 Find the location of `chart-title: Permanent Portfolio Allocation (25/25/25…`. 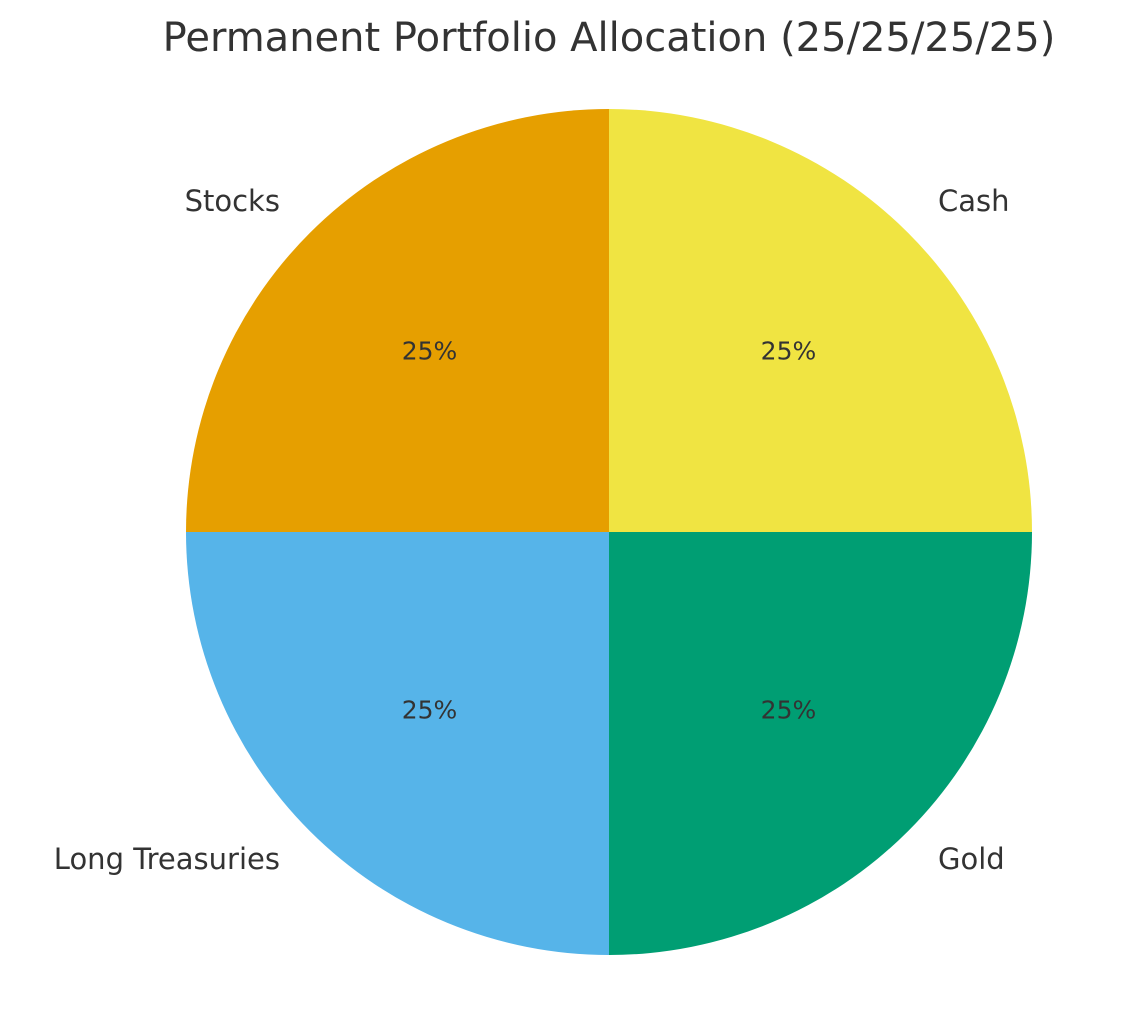

chart-title: Permanent Portfolio Allocation (25/25/25… is located at coordinates (609, 38).